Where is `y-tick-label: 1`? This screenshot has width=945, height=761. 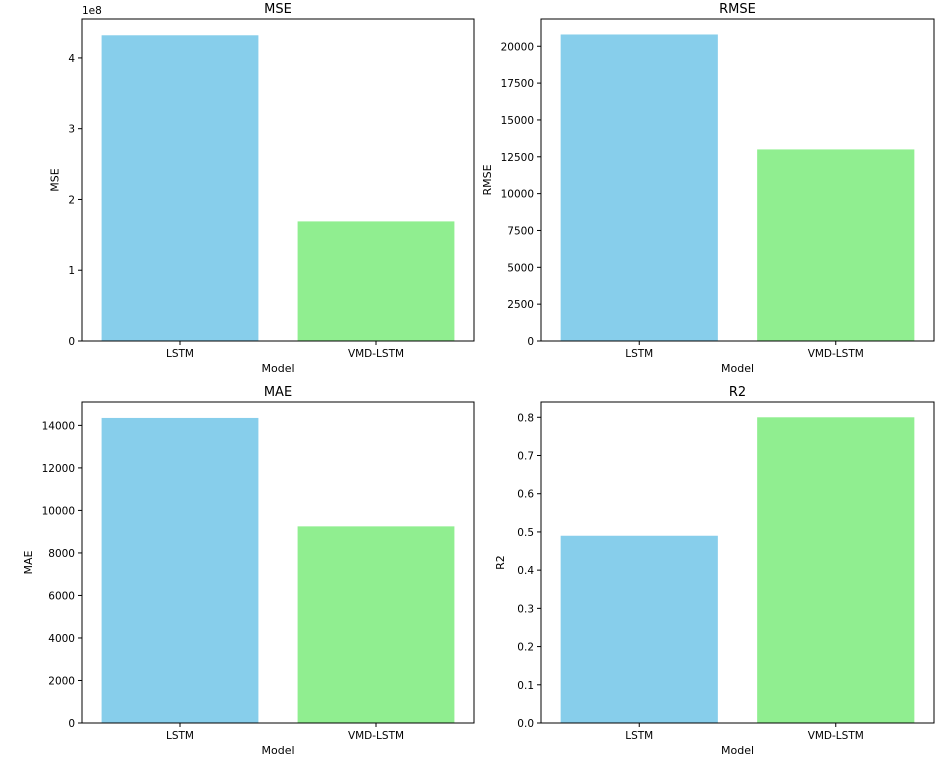
y-tick-label: 1 is located at coordinates (71, 271).